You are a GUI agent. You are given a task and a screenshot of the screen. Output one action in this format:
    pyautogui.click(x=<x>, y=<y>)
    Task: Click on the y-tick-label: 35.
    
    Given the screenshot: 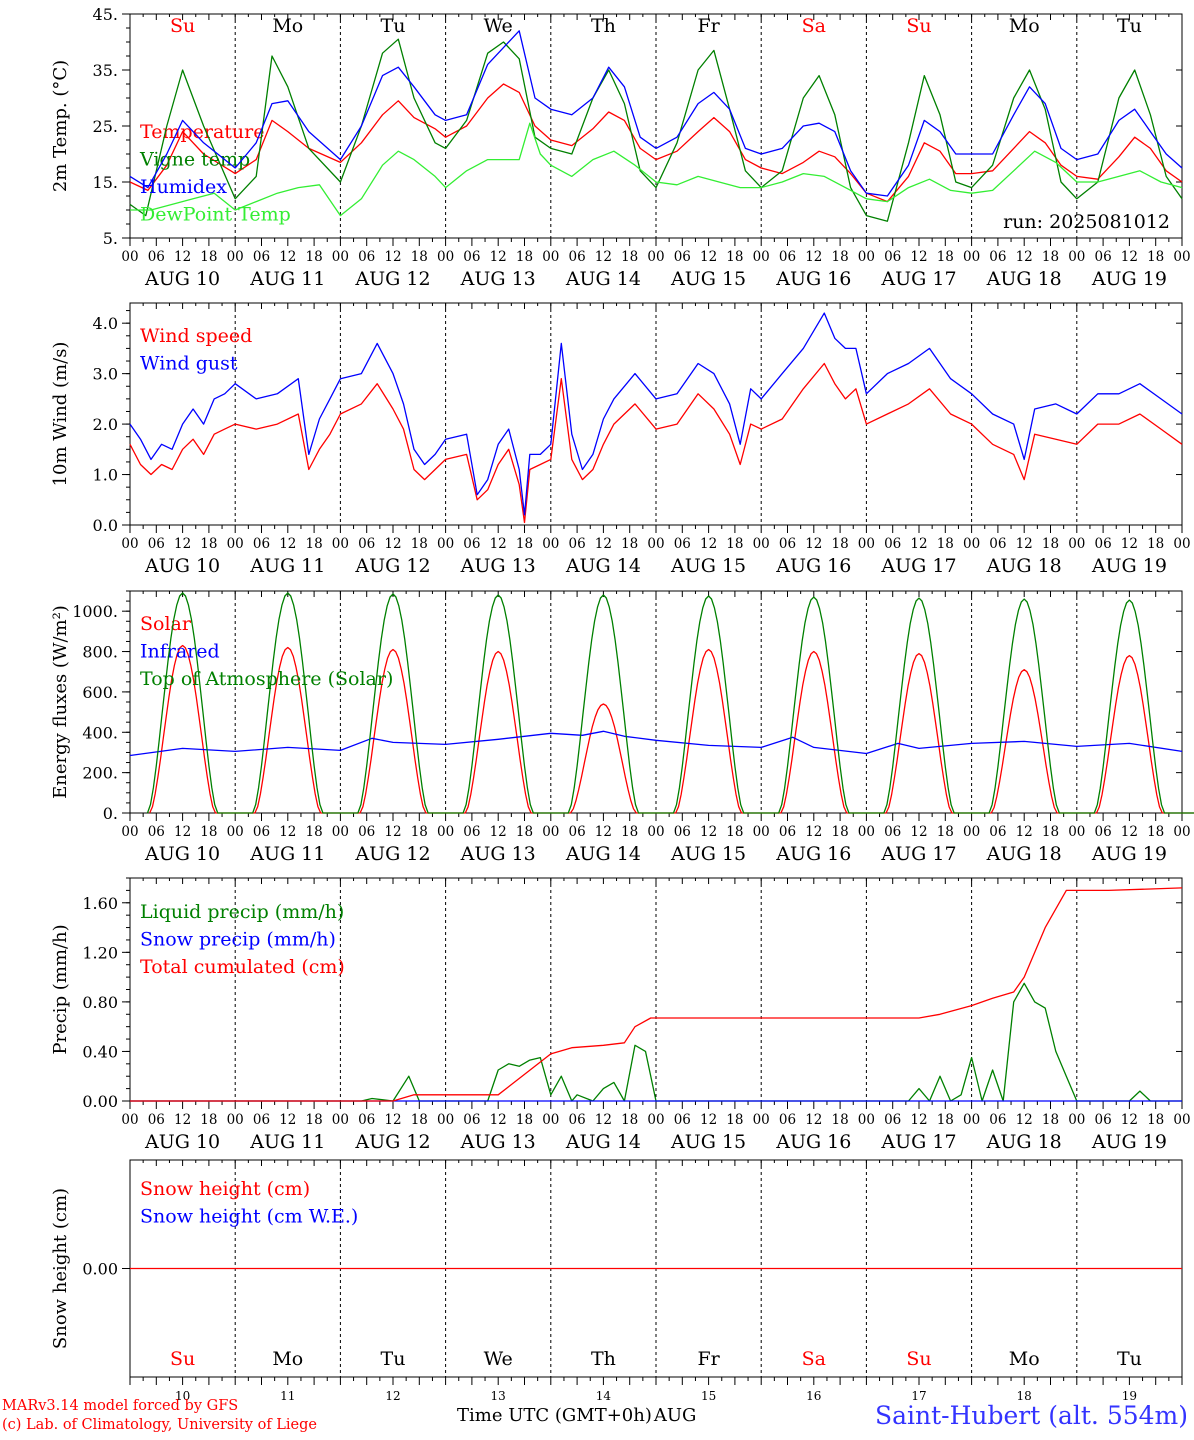 What is the action you would take?
    pyautogui.click(x=105, y=70)
    